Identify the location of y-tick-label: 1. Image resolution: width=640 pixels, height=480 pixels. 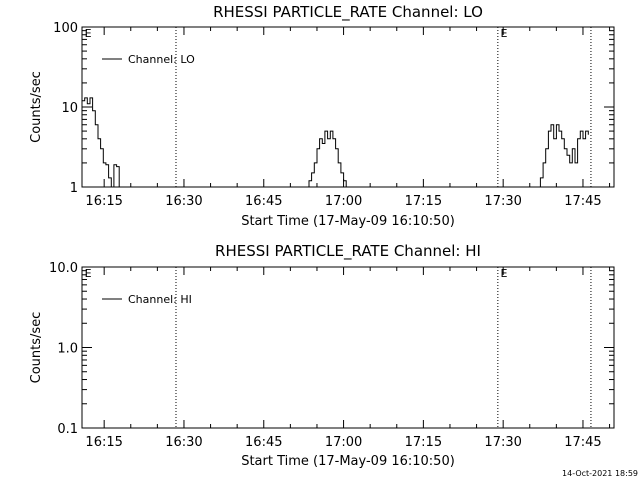
(74, 188).